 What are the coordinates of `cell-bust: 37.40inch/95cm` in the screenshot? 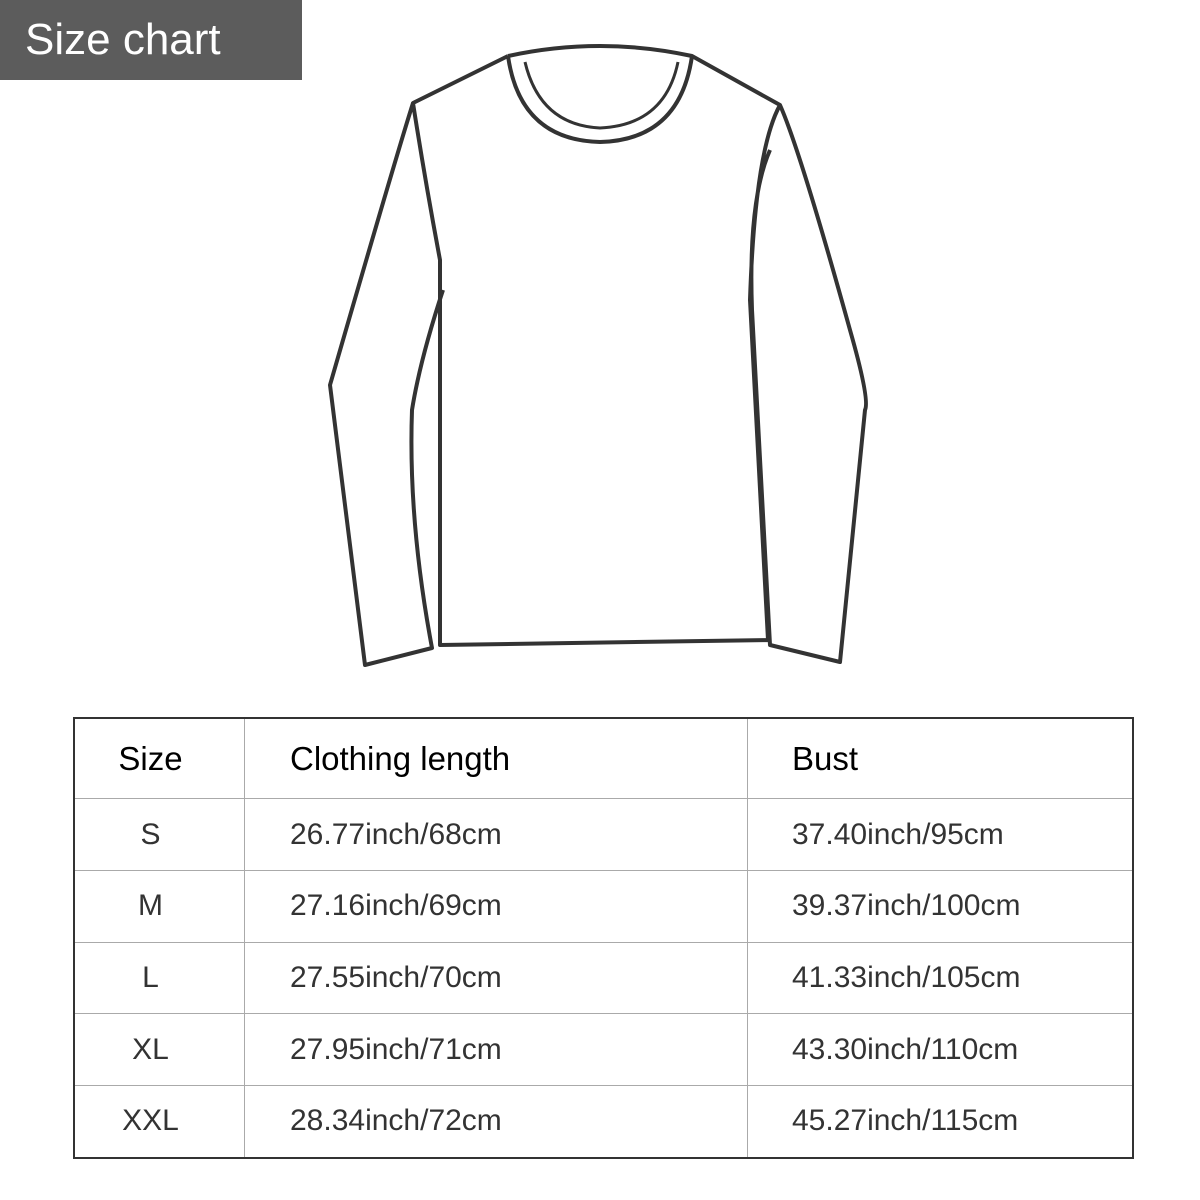 It's located at (940, 834).